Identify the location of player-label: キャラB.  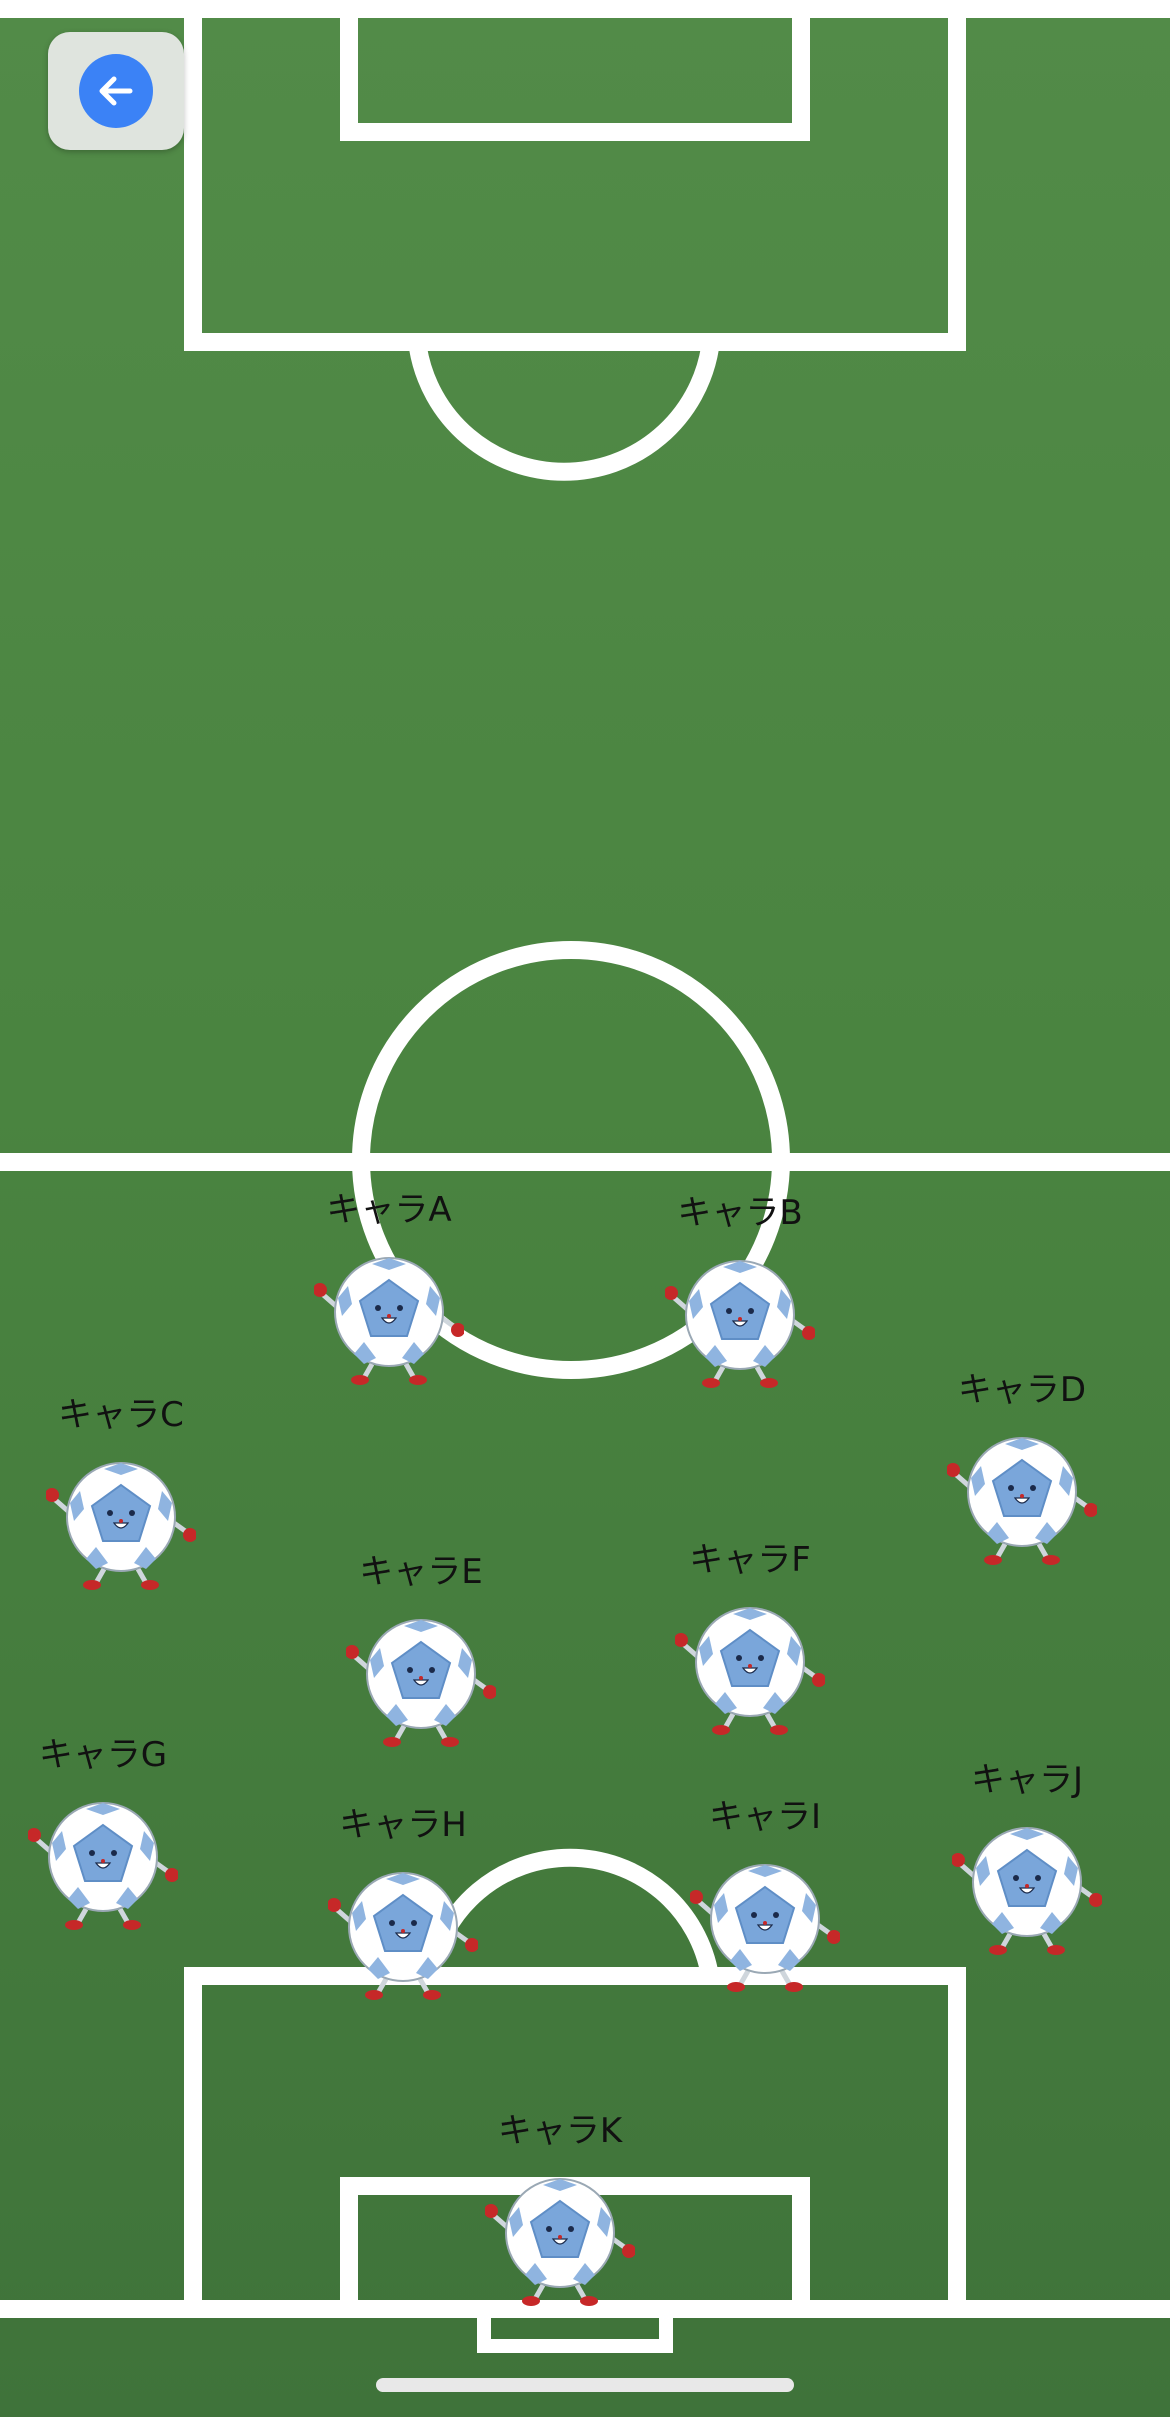
(740, 1213).